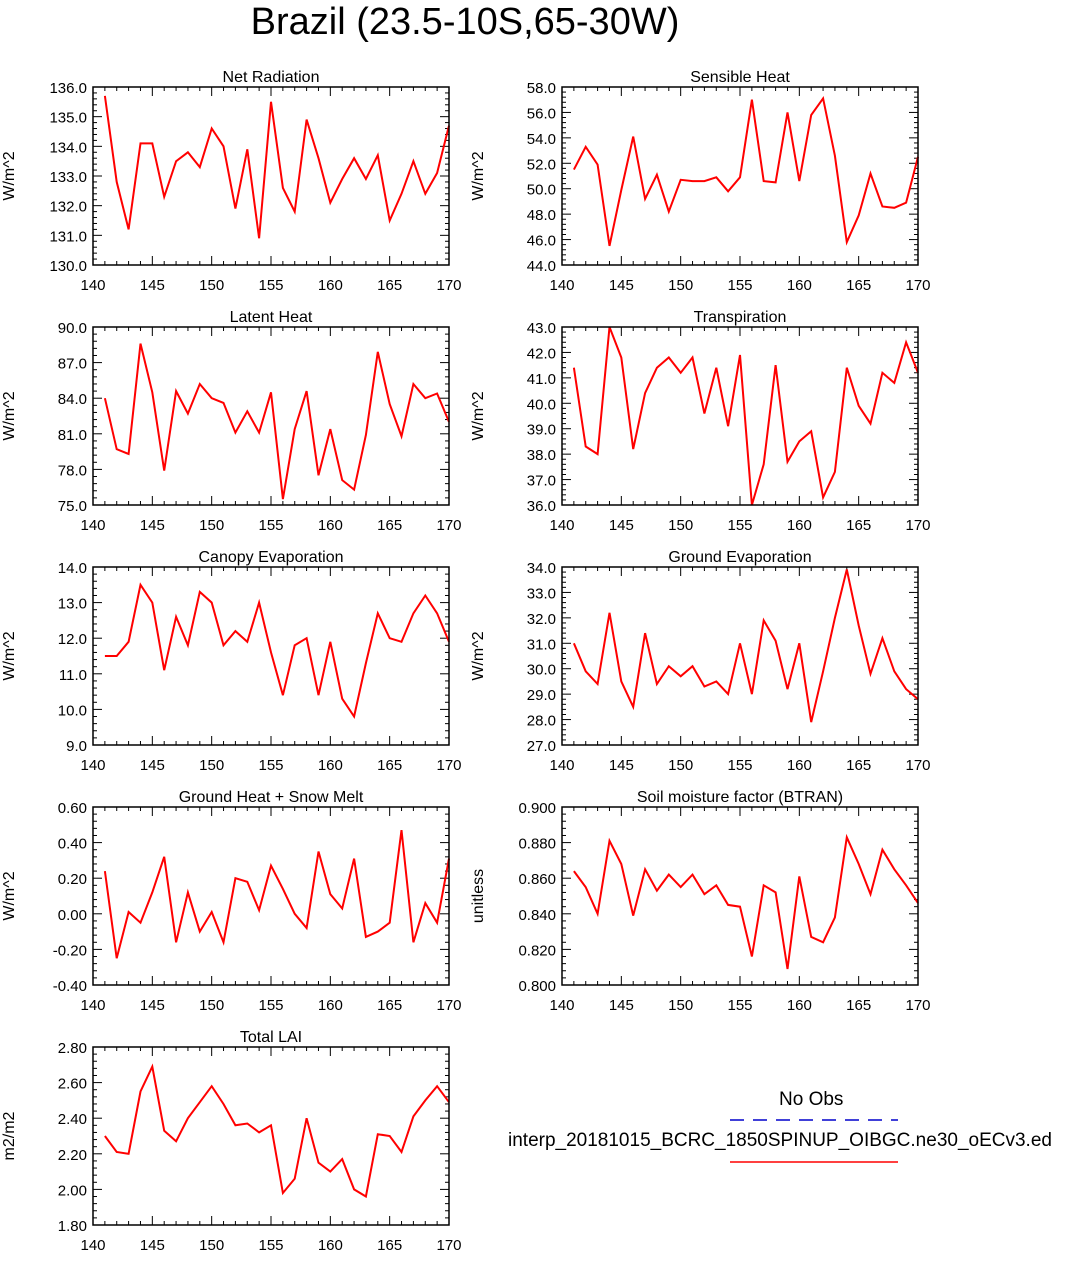 The width and height of the screenshot is (1078, 1261). What do you see at coordinates (72, 568) in the screenshot?
I see `y-tick-label: 14.0` at bounding box center [72, 568].